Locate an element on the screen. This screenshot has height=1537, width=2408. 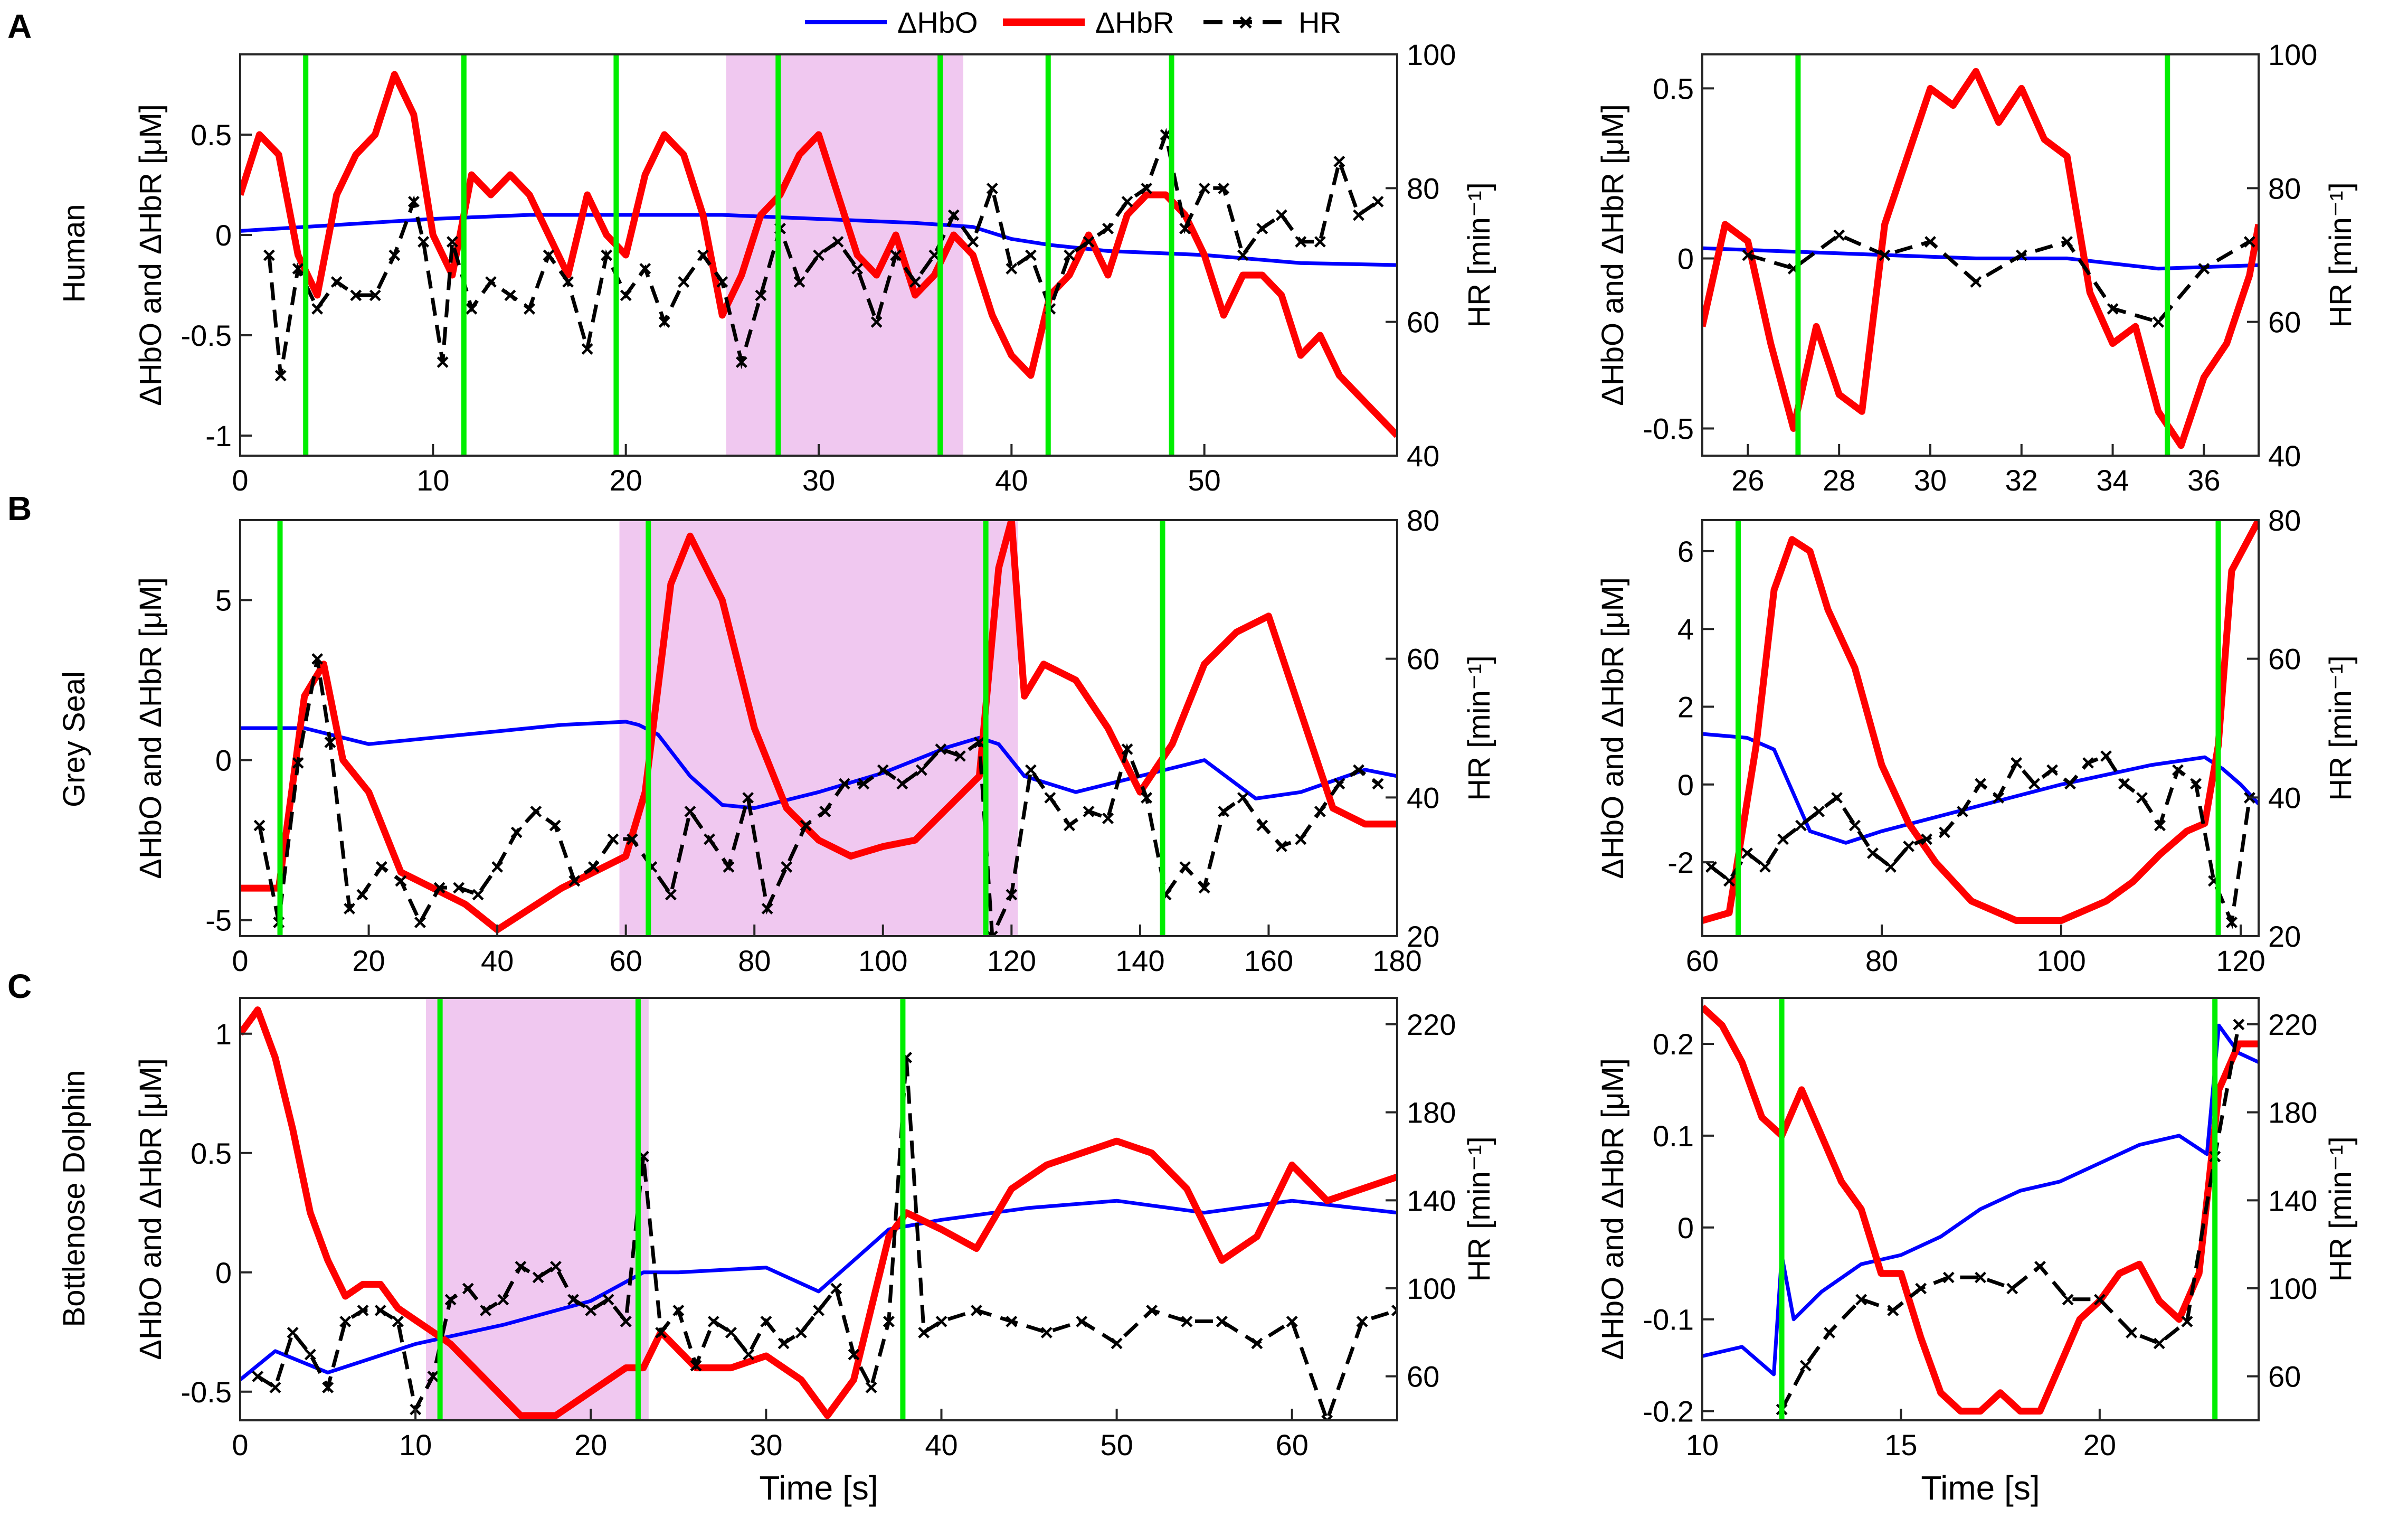
legend-hbo-label: ΔHbO is located at coordinates (937, 22).